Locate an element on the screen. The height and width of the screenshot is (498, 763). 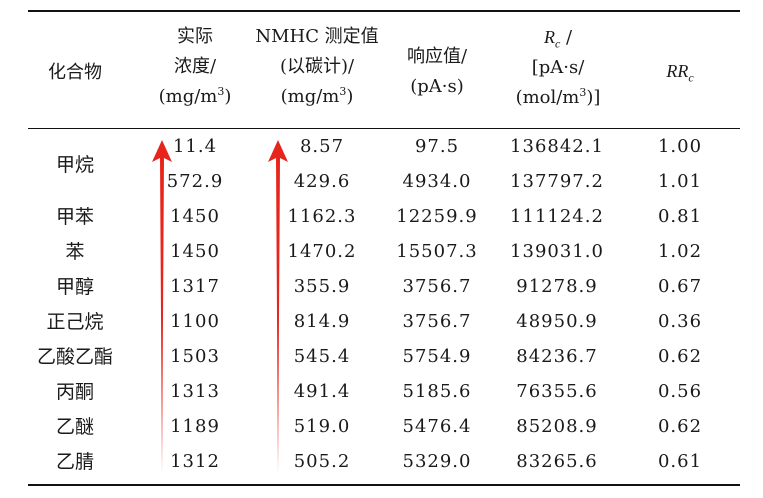
cell-response: 15507.3 is located at coordinates (437, 251).